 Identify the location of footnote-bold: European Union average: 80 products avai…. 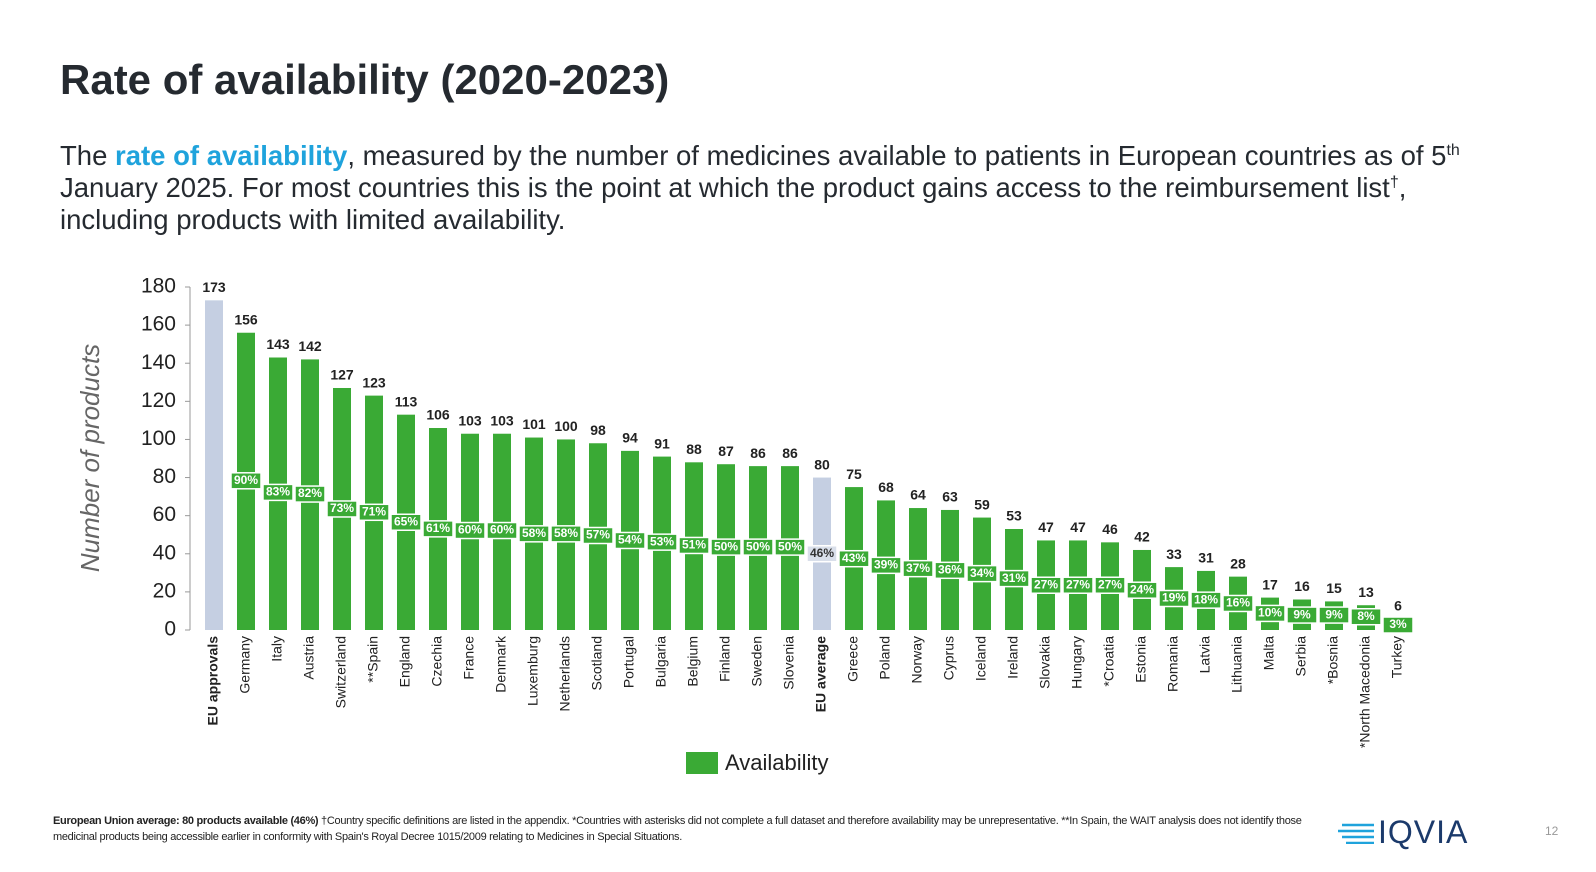
(186, 821).